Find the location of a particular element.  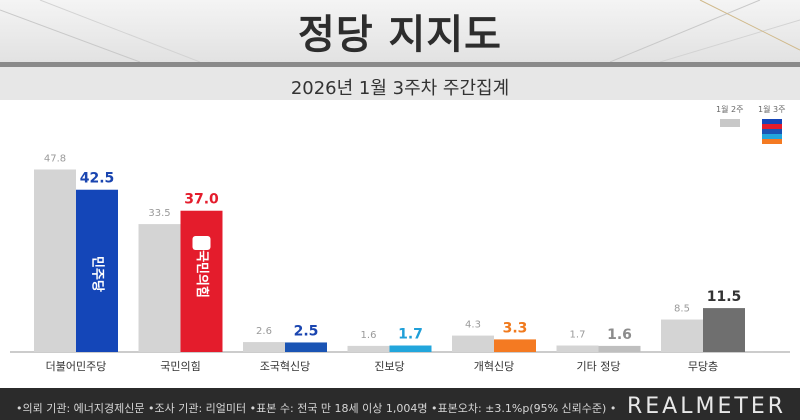

party-logo-1: 국민의힘 is located at coordinates (202, 274).